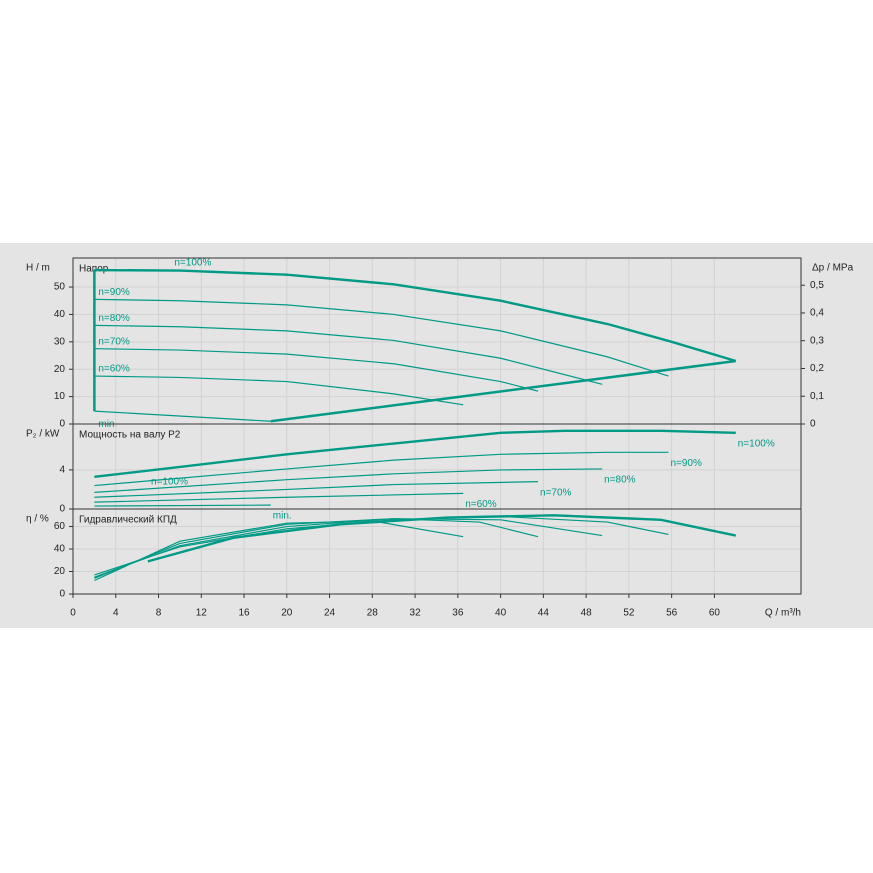 The image size is (873, 873). What do you see at coordinates (116, 613) in the screenshot?
I see `x-tick-label: 4` at bounding box center [116, 613].